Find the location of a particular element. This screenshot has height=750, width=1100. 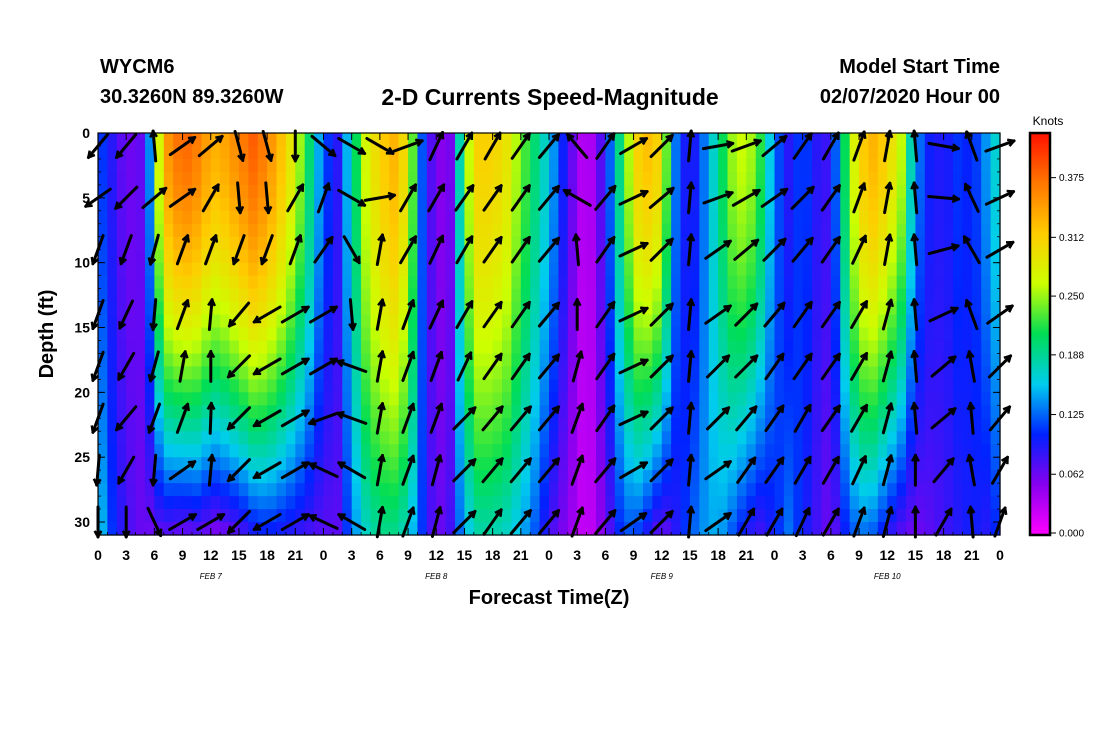

x-tick-label: 0 is located at coordinates (775, 555).